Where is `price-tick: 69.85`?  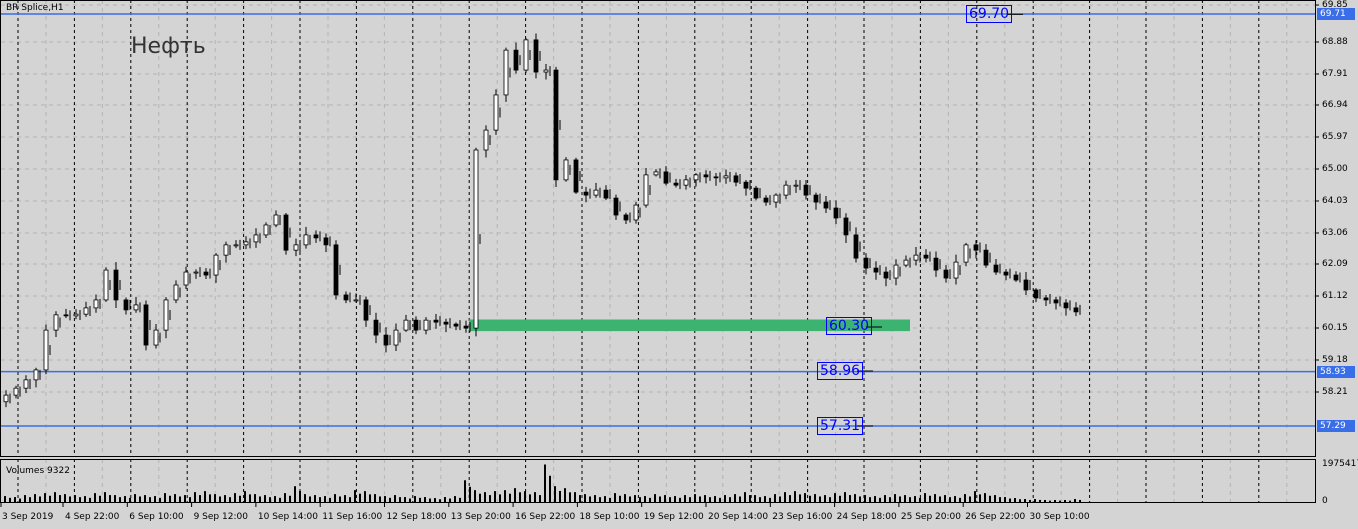
price-tick: 69.85 is located at coordinates (1335, 5).